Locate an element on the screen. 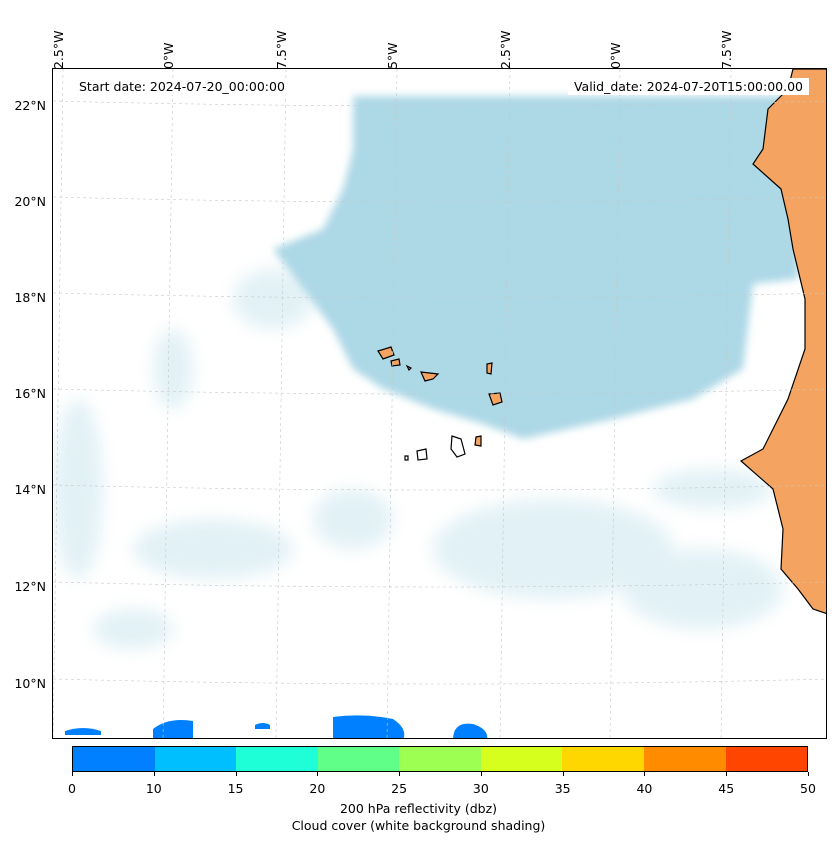  start-date-label: Start date: 2024-07-20_00:00:00 is located at coordinates (182, 86).